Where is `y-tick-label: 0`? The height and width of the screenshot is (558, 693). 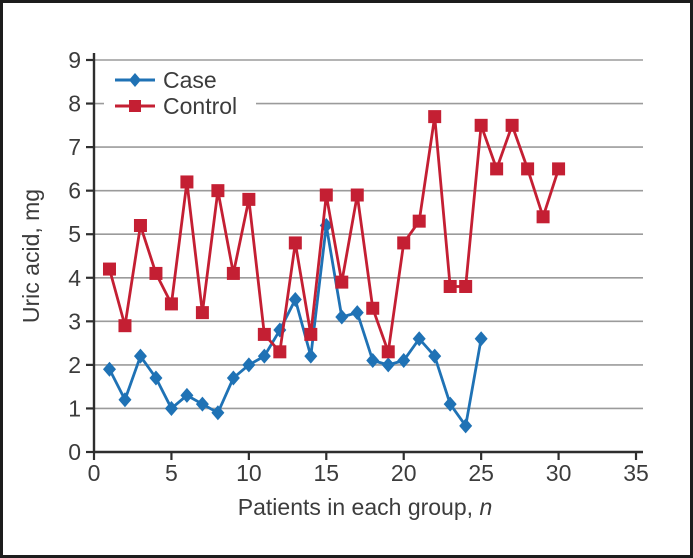
y-tick-label: 0 is located at coordinates (74, 452).